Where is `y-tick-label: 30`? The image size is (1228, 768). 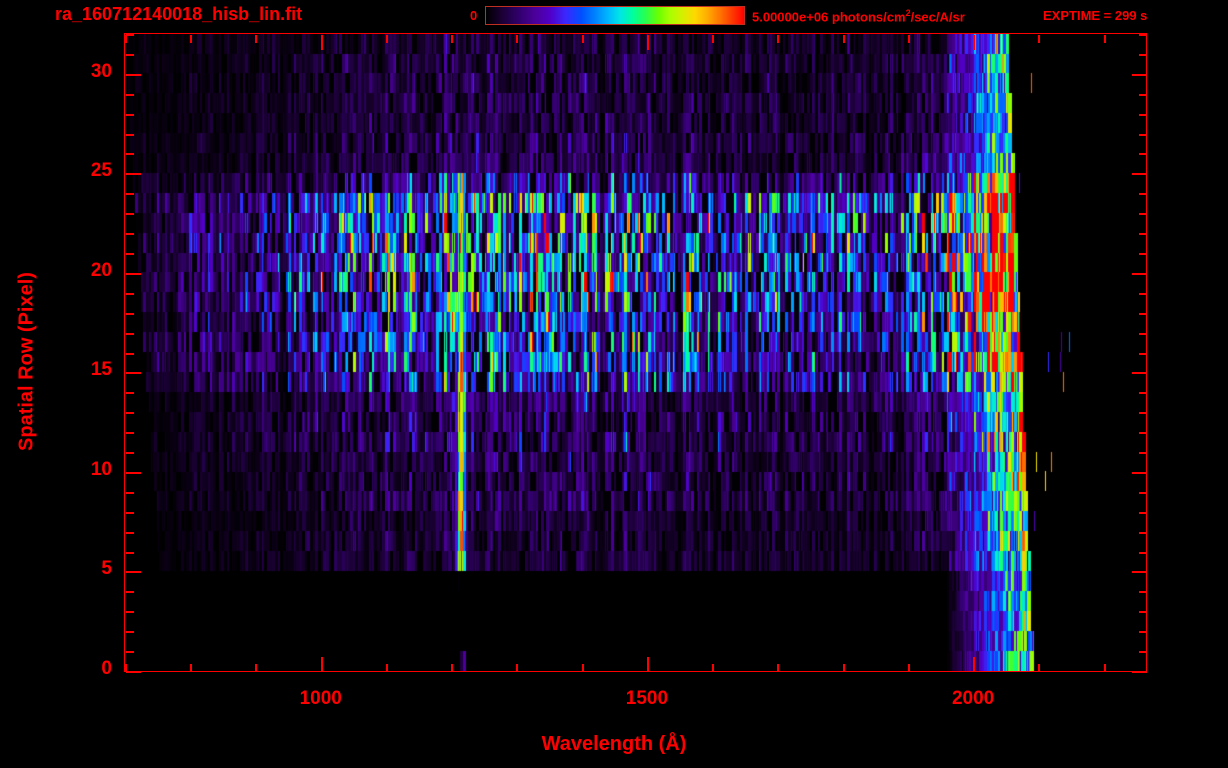
y-tick-label: 30 is located at coordinates (101, 71).